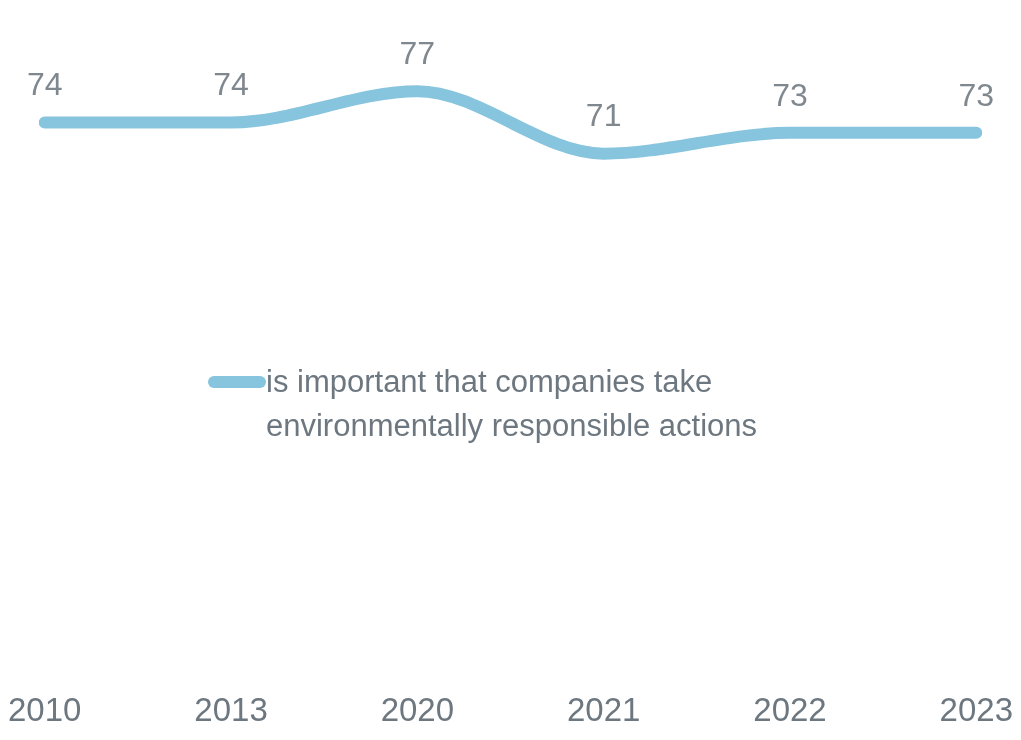 Image resolution: width=1021 pixels, height=740 pixels. I want to click on data-label: 71, so click(603, 115).